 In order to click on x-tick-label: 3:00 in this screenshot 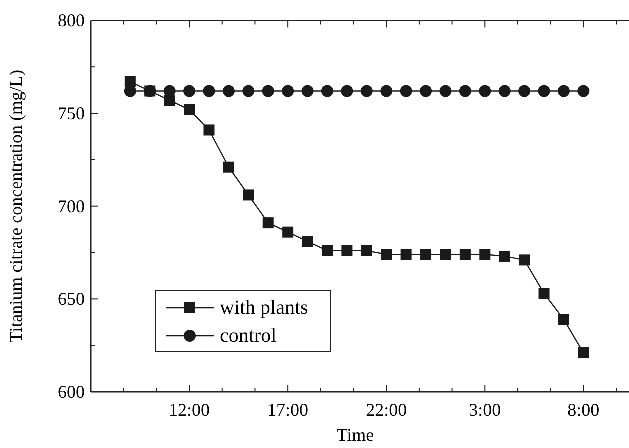, I will do `click(485, 410)`.